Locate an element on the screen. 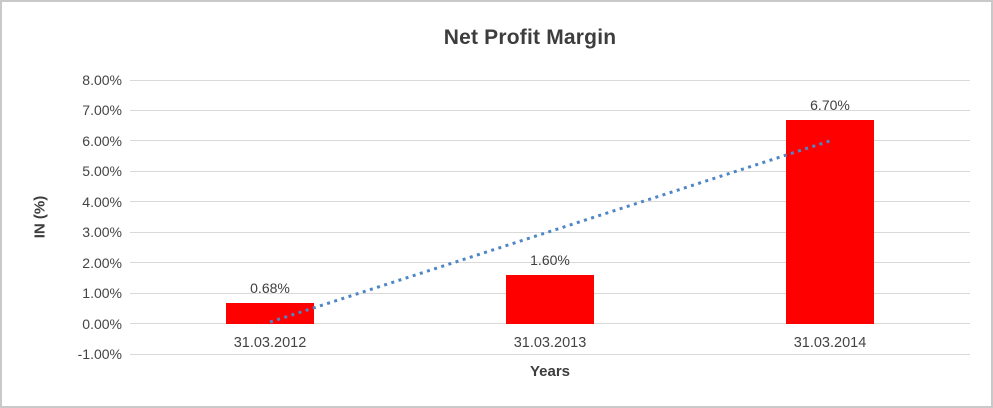  bar-data-label: 0.68% is located at coordinates (270, 287).